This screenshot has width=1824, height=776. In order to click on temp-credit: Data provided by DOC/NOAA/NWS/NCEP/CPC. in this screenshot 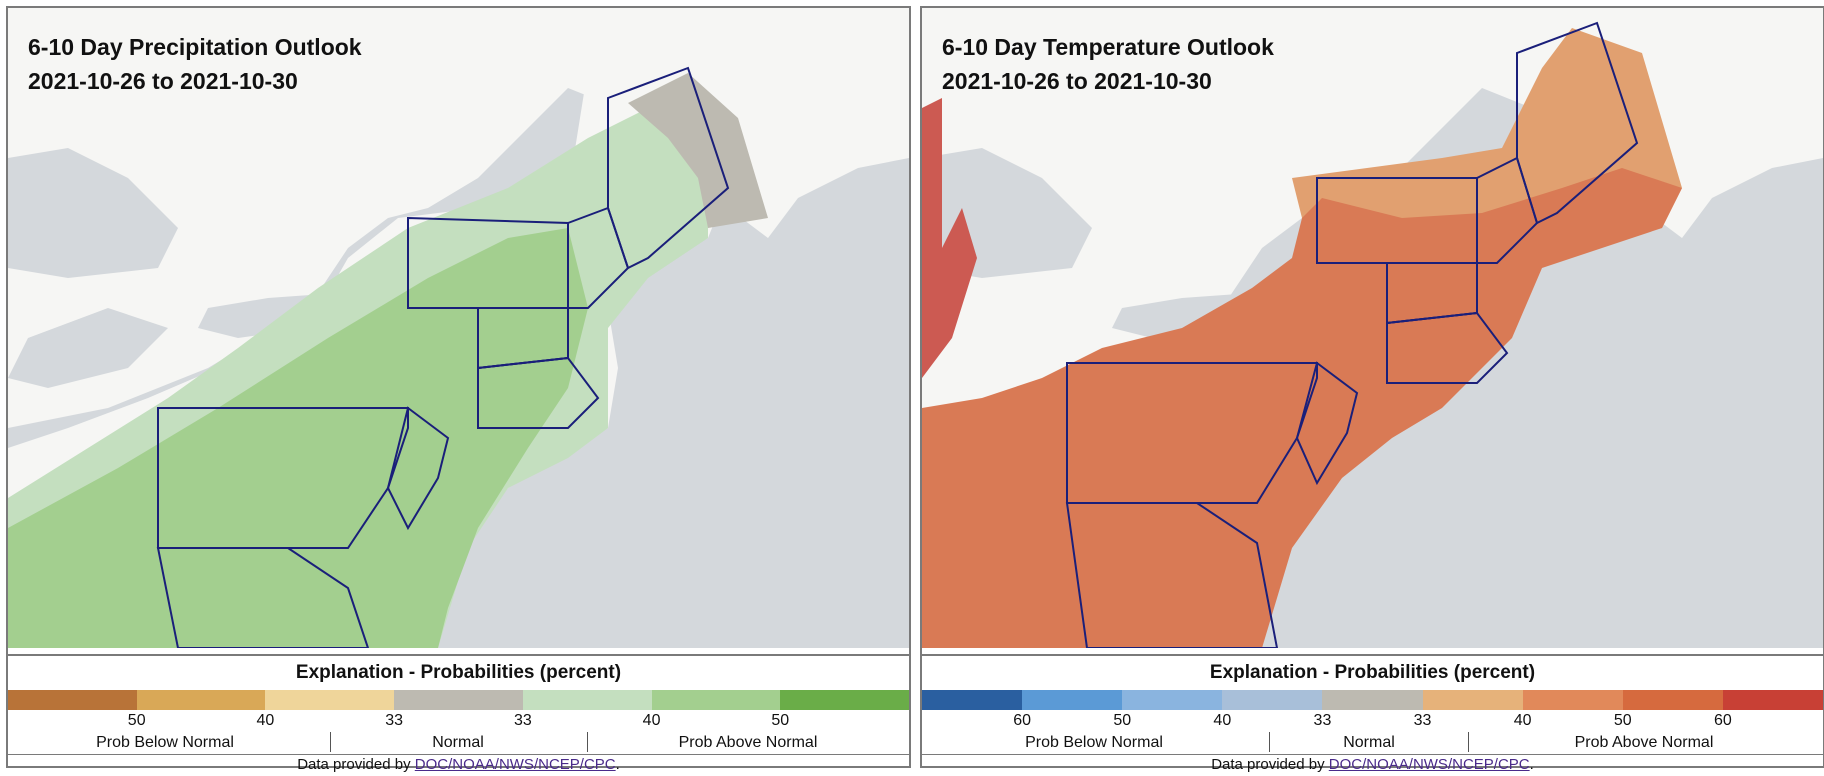, I will do `click(1372, 764)`.